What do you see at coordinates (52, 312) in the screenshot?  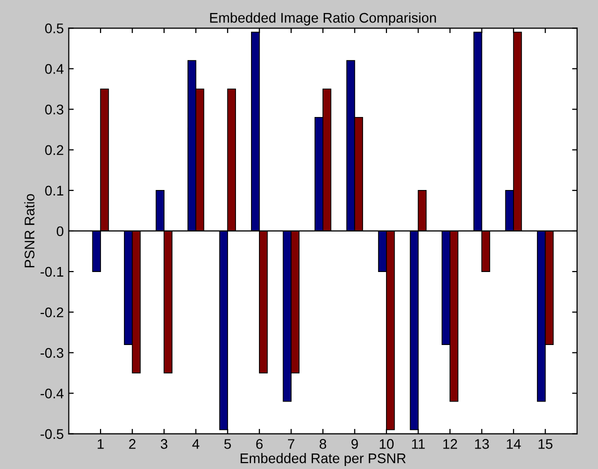 I see `y-tick-label: -0.2` at bounding box center [52, 312].